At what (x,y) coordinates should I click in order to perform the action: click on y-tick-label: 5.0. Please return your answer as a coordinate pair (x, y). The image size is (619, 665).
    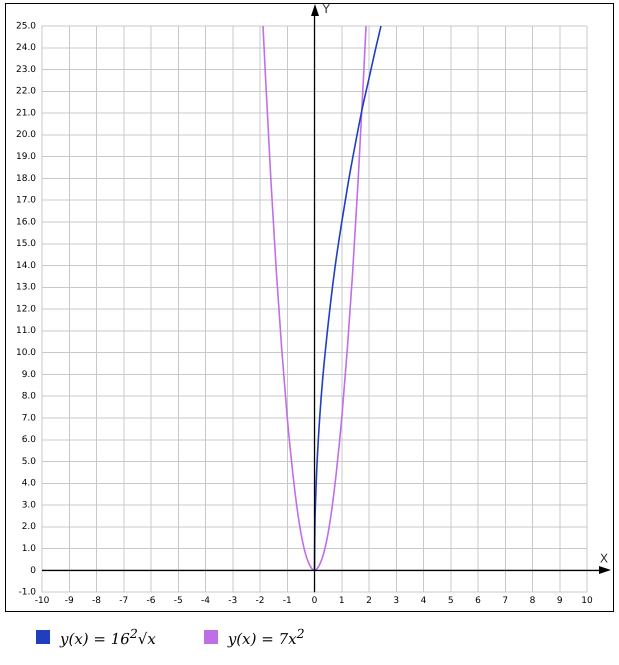
    Looking at the image, I should click on (29, 461).